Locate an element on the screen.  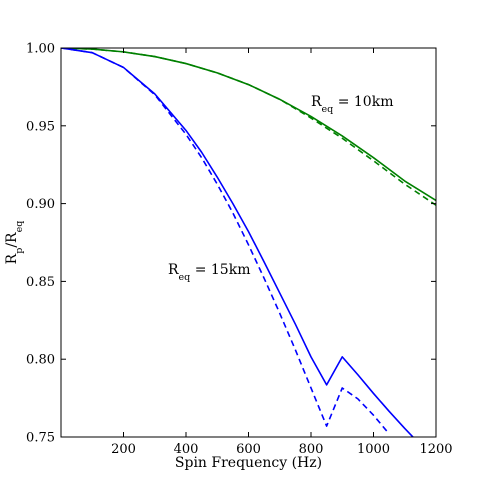
y-tick-label-5: 1.00 is located at coordinates (40, 49).